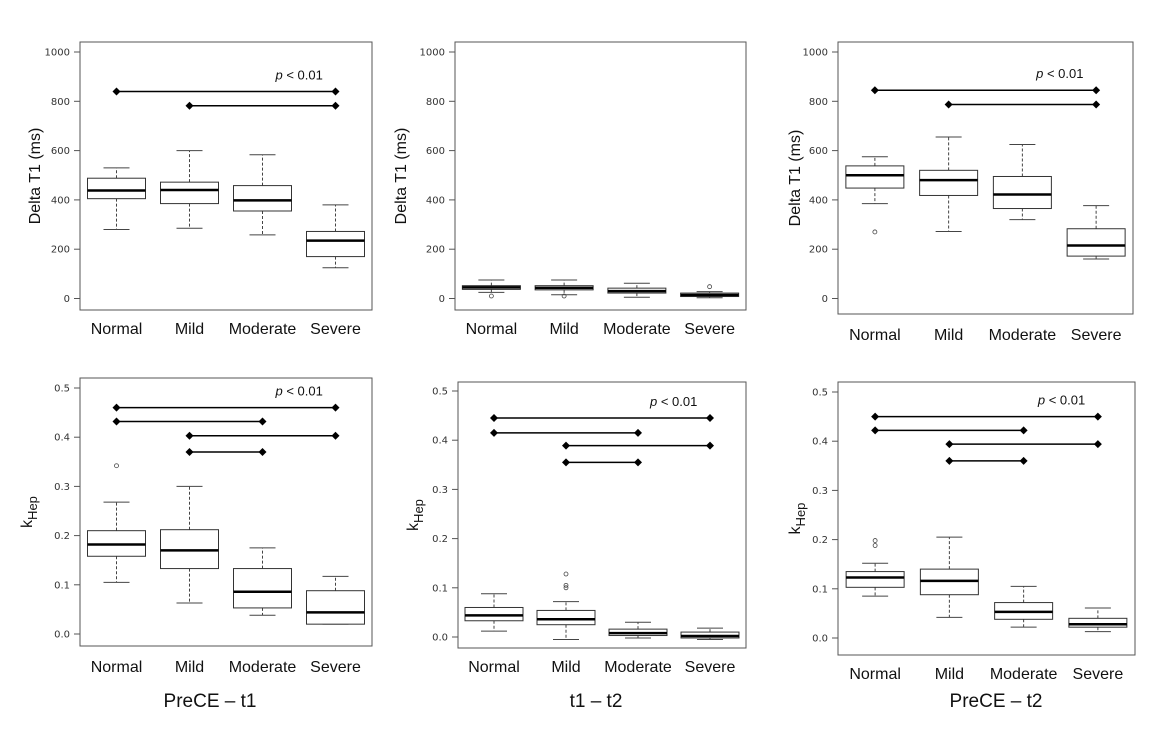 The image size is (1156, 729). I want to click on y-tick-label: 1000, so click(57, 53).